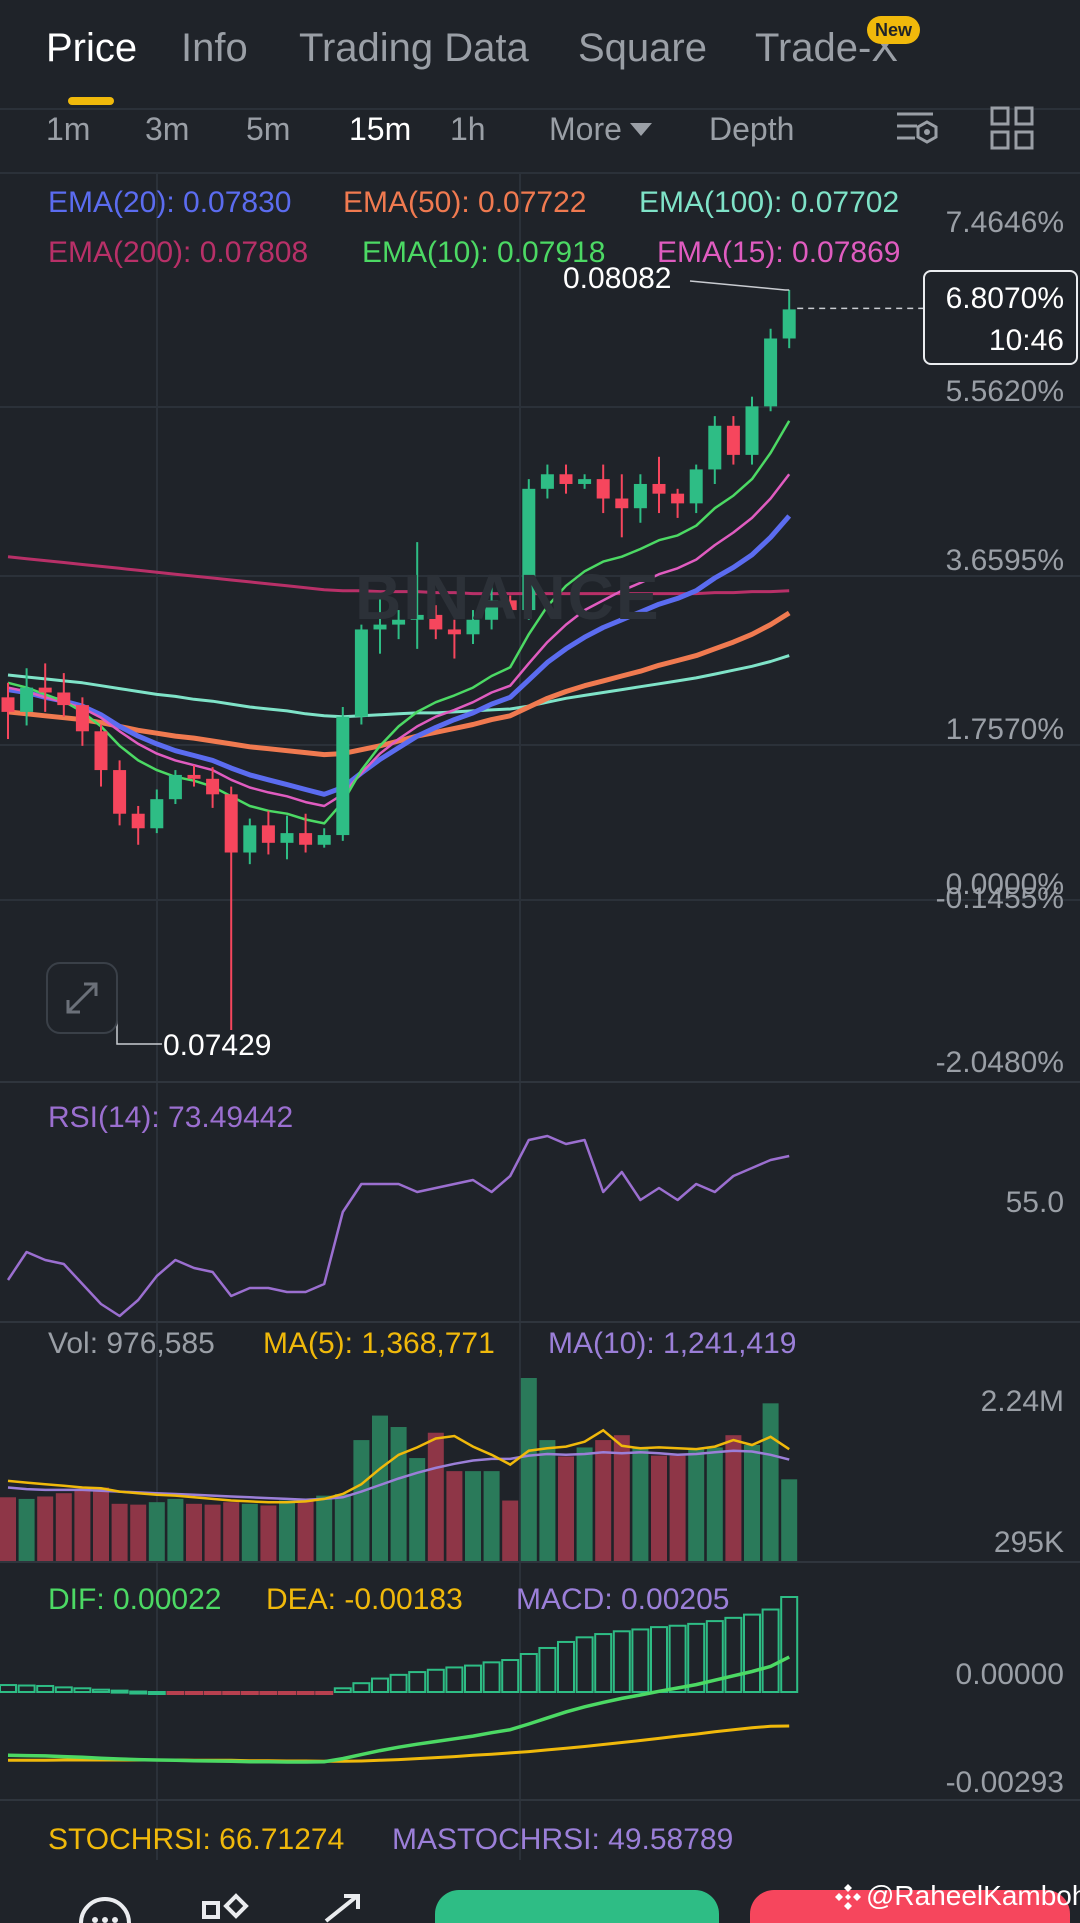 The image size is (1080, 1923). What do you see at coordinates (642, 48) in the screenshot?
I see `tab-square: Square` at bounding box center [642, 48].